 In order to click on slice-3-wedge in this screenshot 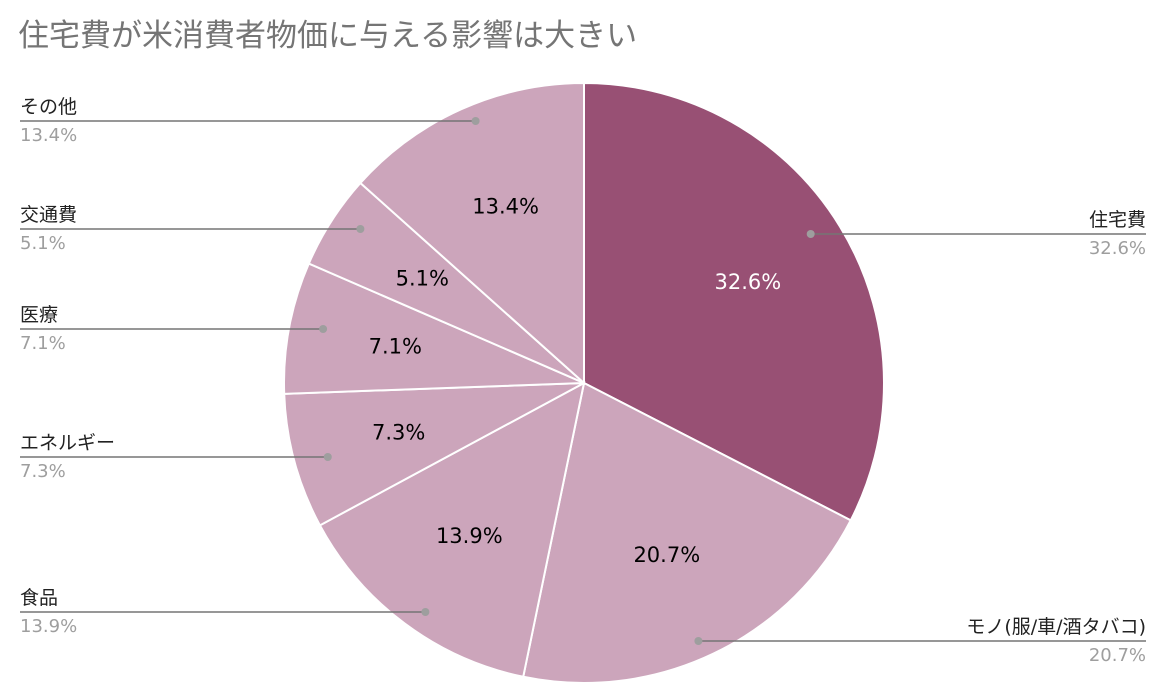, I will do `click(452, 529)`.